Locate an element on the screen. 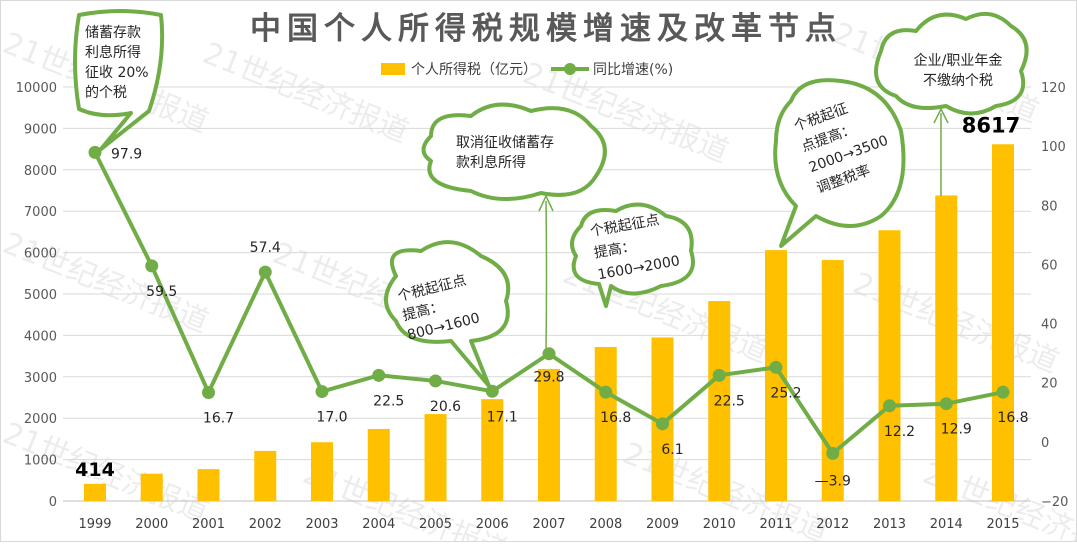 The width and height of the screenshot is (1077, 545). growth-label: 12.2 is located at coordinates (899, 432).